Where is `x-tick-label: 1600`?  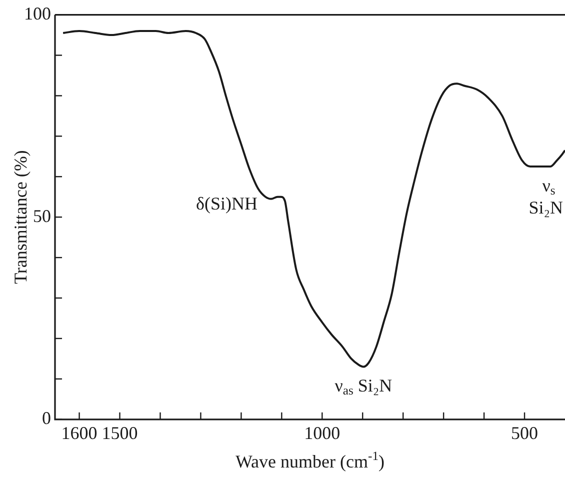 x-tick-label: 1600 is located at coordinates (79, 432).